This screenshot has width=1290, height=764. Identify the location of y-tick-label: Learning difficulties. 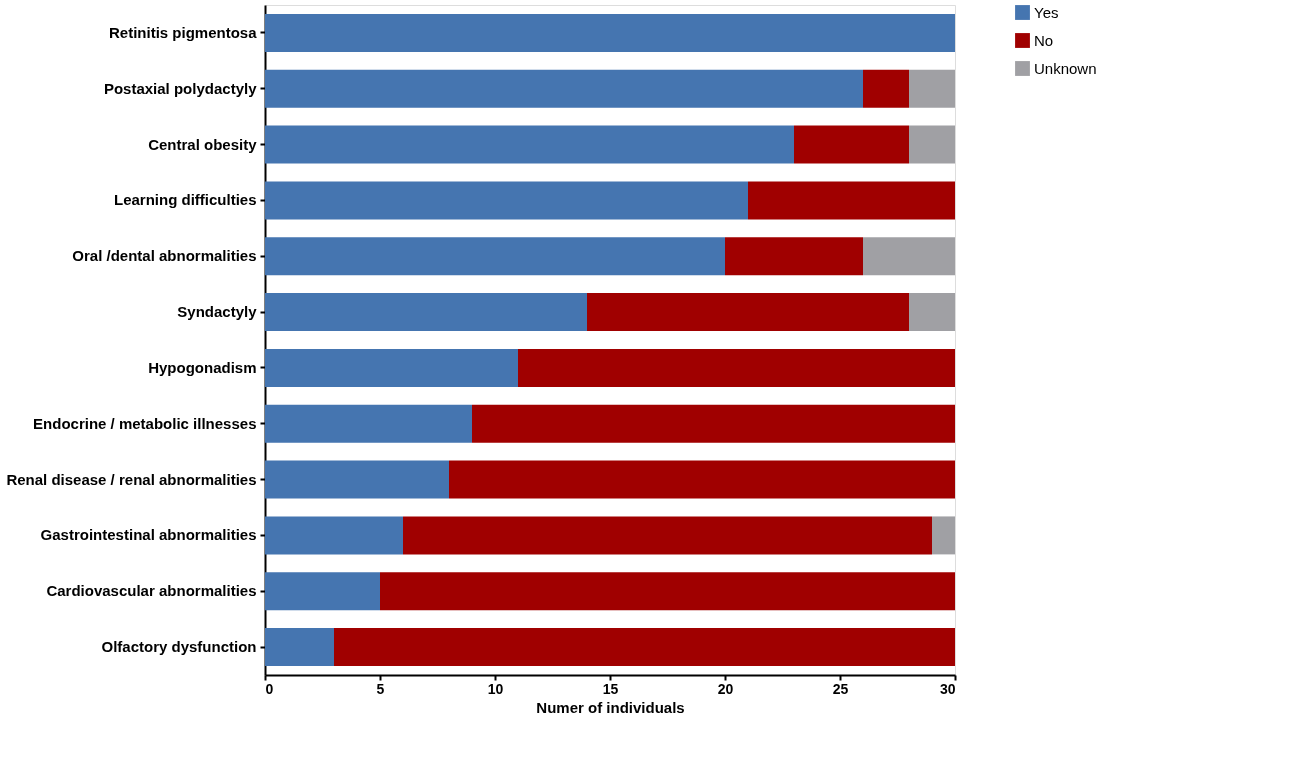
(185, 200).